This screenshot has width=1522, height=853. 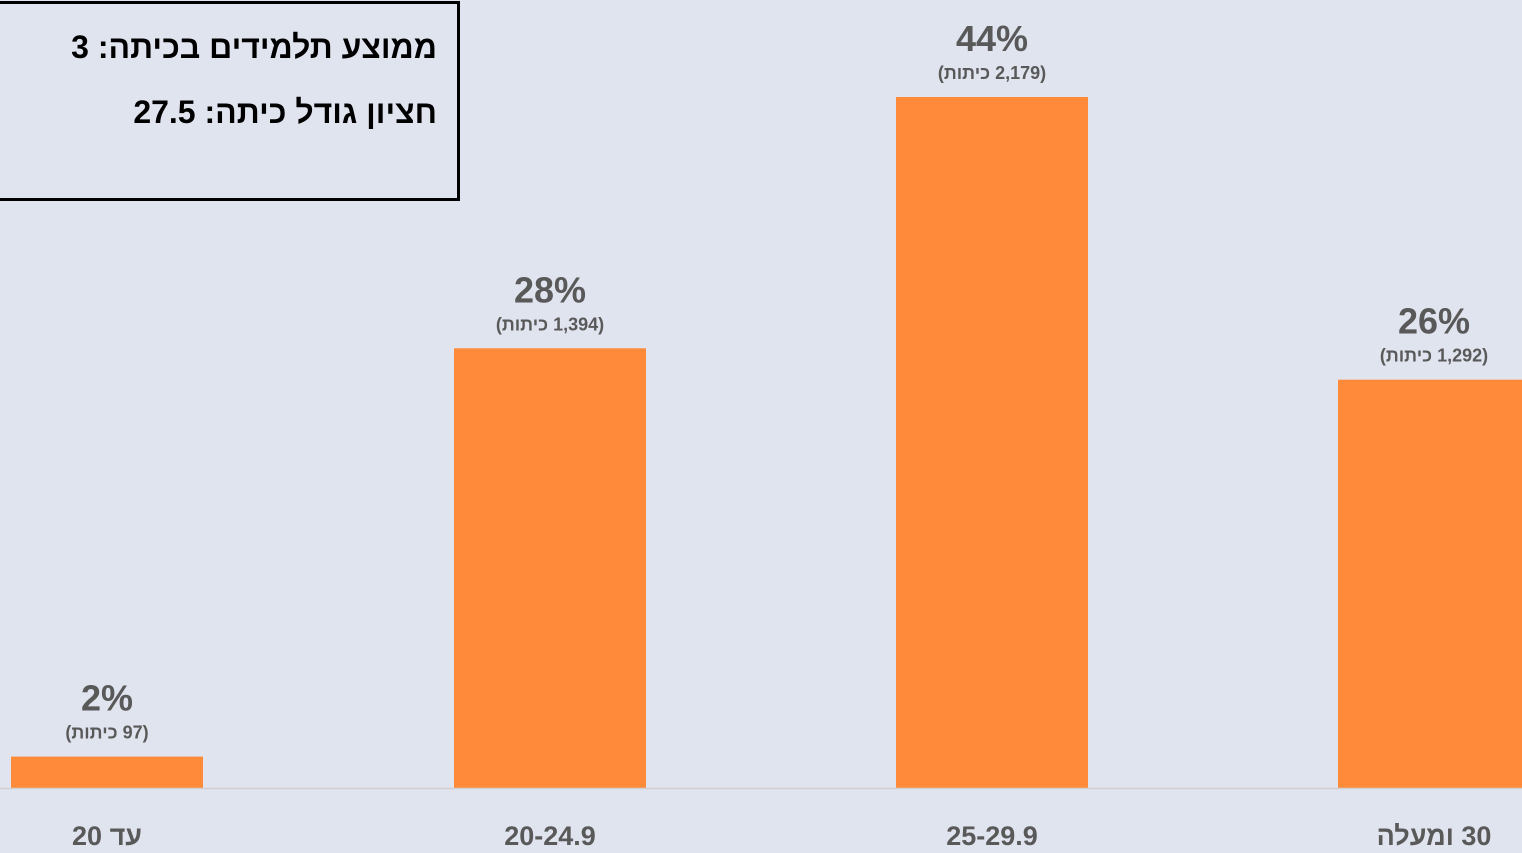 I want to click on bar-count-label: (1,394 כיתות), so click(x=550, y=324).